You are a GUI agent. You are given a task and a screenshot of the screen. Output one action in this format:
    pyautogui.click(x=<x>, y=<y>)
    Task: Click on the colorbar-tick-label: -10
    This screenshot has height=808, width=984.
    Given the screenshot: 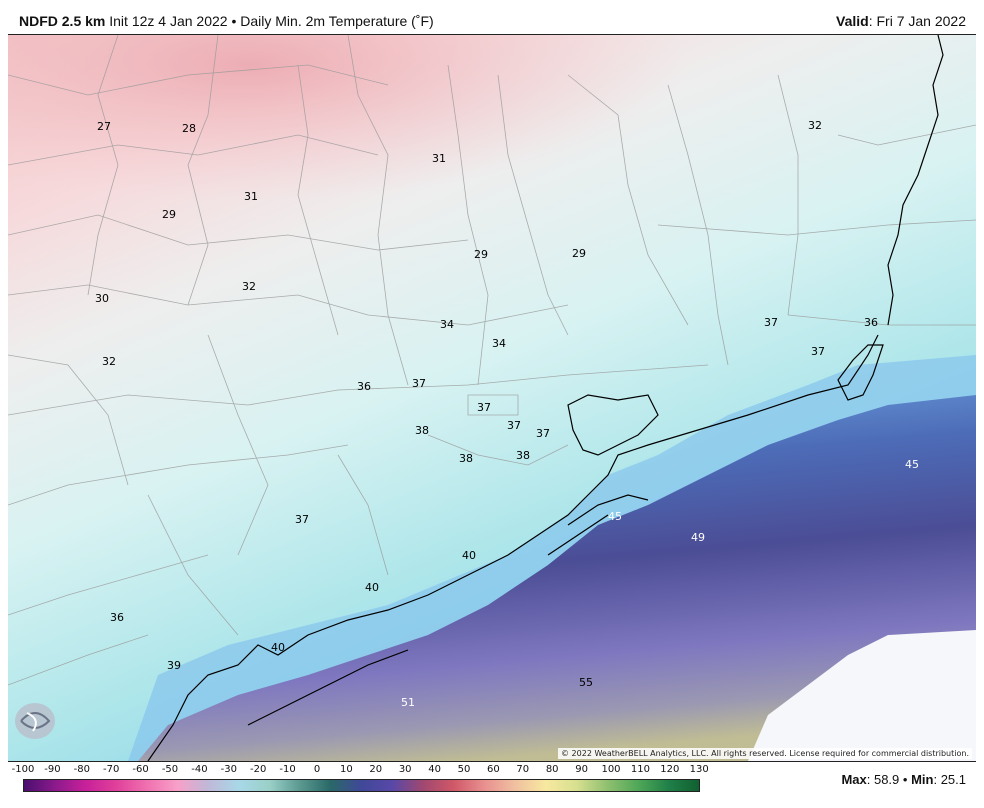 What is the action you would take?
    pyautogui.click(x=287, y=769)
    